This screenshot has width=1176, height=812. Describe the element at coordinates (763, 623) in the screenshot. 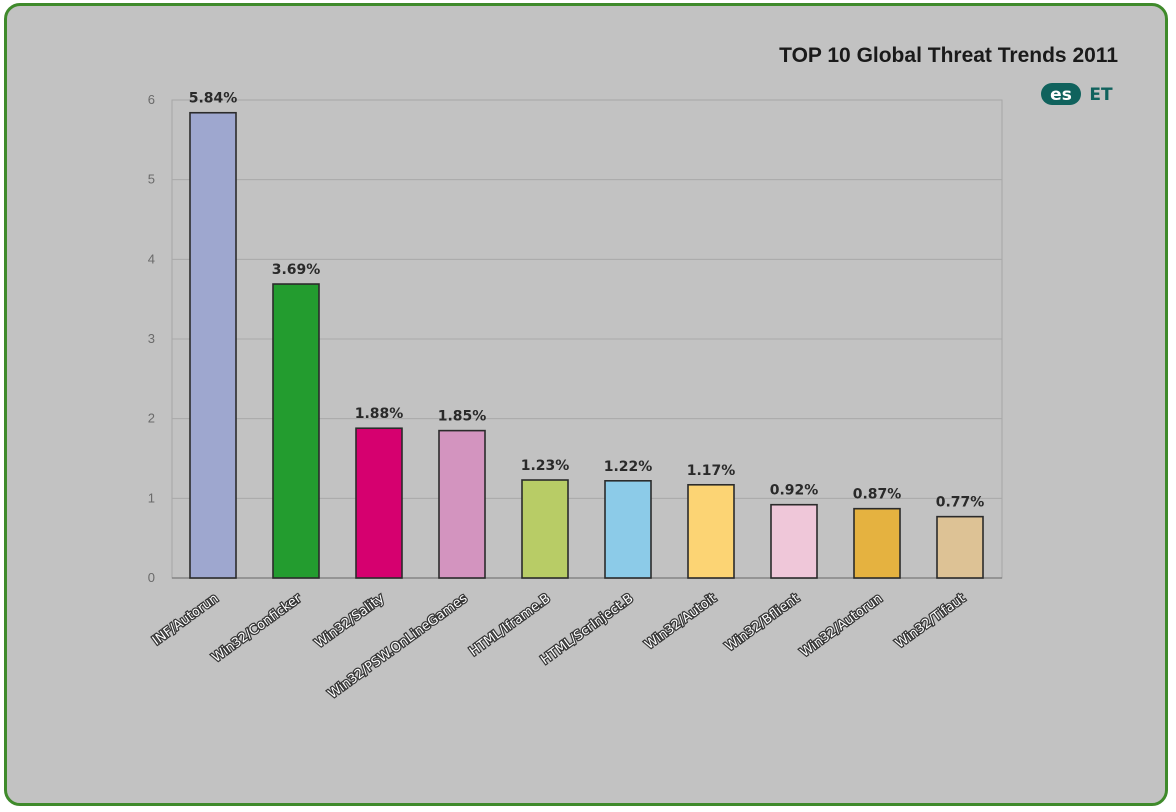

I see `x-tick-label: Win32/Bflient` at that location.